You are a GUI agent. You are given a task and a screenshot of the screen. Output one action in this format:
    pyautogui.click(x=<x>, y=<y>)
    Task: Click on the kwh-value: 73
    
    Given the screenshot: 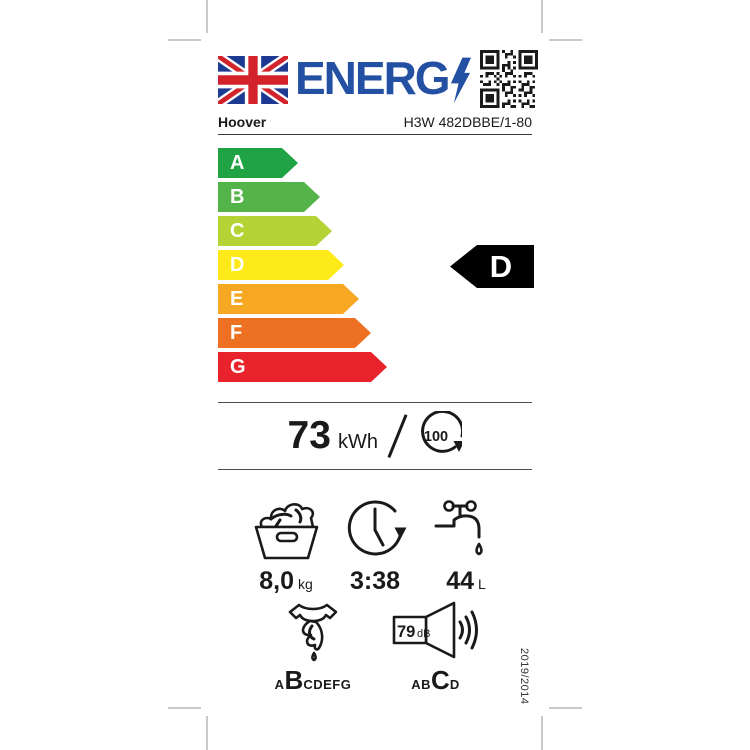 What is the action you would take?
    pyautogui.click(x=309, y=435)
    